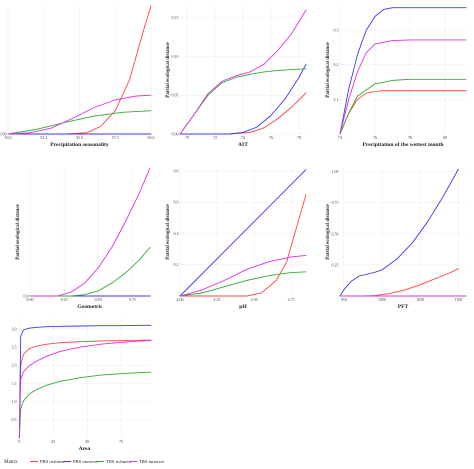 This screenshot has width=474, height=469. What do you see at coordinates (175, 95) in the screenshot?
I see `y-tick-label: 0.05` at bounding box center [175, 95].